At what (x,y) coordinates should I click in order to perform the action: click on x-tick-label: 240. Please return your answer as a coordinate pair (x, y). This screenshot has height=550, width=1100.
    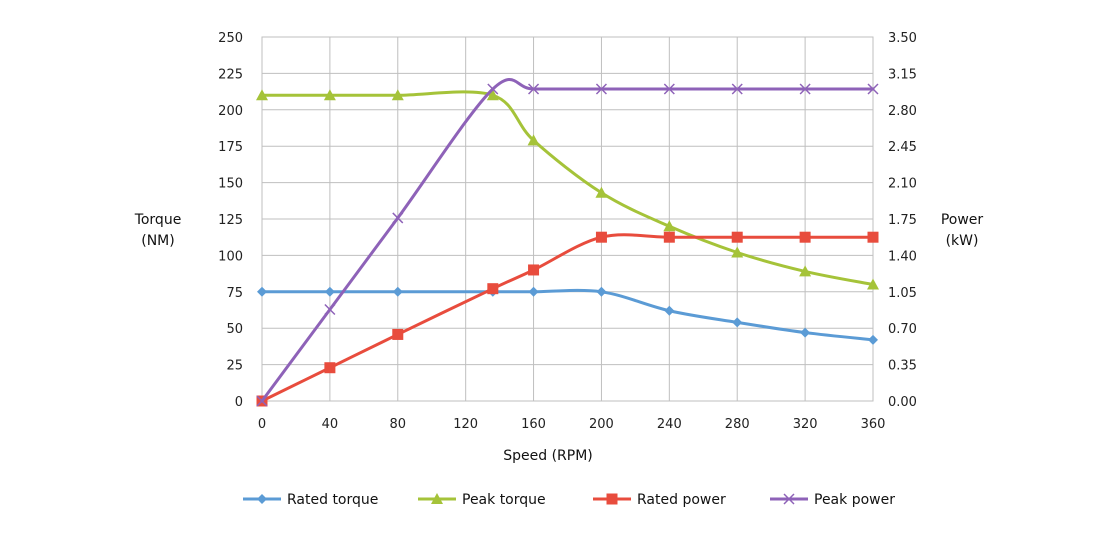
    Looking at the image, I should click on (669, 424).